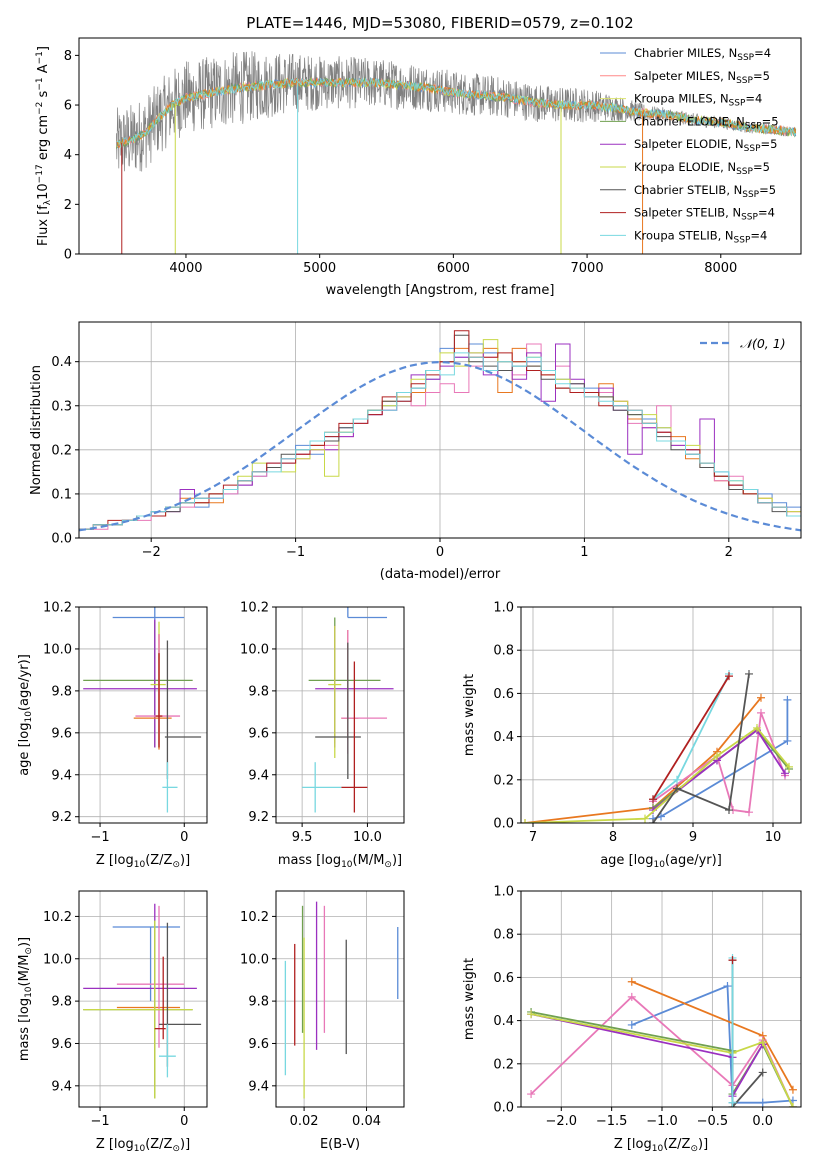 The height and width of the screenshot is (1170, 819). What do you see at coordinates (61, 494) in the screenshot?
I see `y-tick-label: 0.1` at bounding box center [61, 494].